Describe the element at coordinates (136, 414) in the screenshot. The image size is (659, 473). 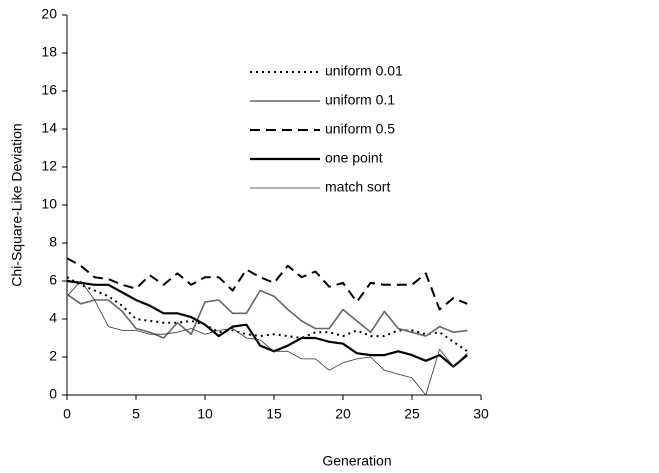
I see `x-tick-label: 5` at that location.